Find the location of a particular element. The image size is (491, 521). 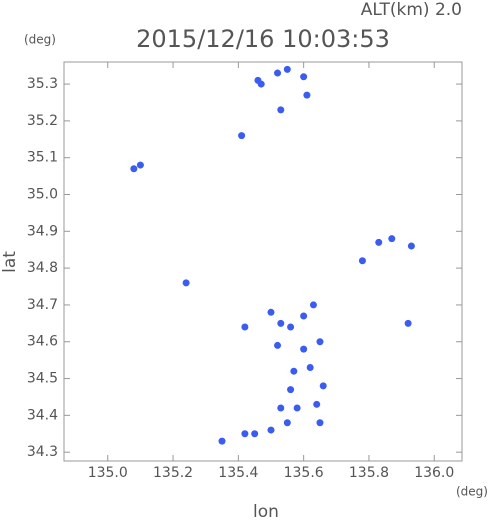

y-tick-label: 35.0 is located at coordinates (42, 195).